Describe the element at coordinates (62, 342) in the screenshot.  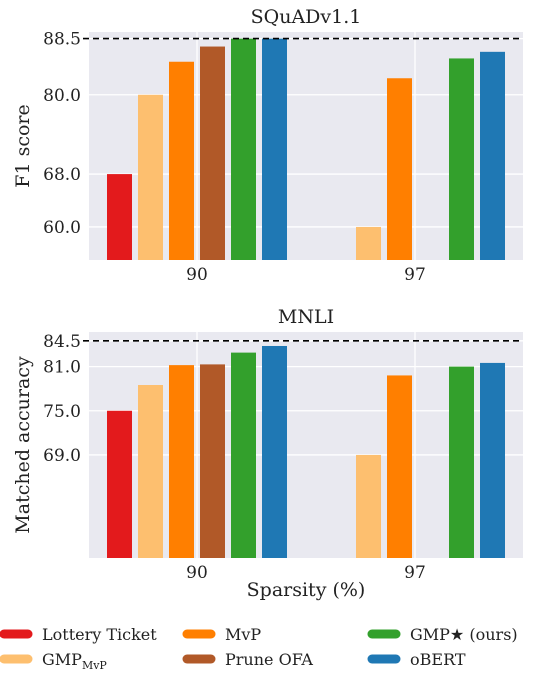
I see `y-tick-label: 84.5` at that location.